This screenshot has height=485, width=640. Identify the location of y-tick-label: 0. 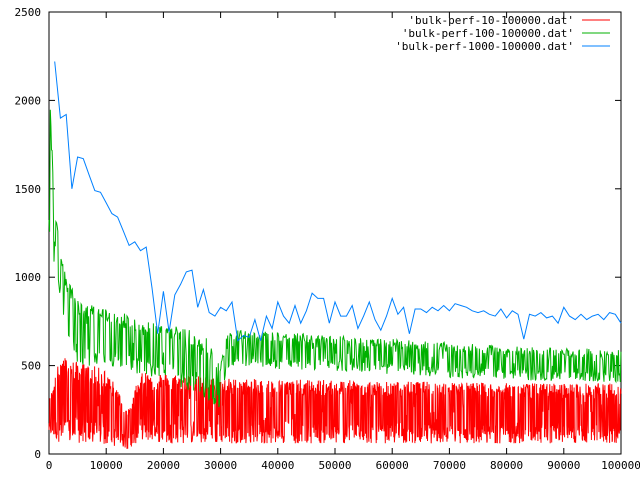
(37, 454).